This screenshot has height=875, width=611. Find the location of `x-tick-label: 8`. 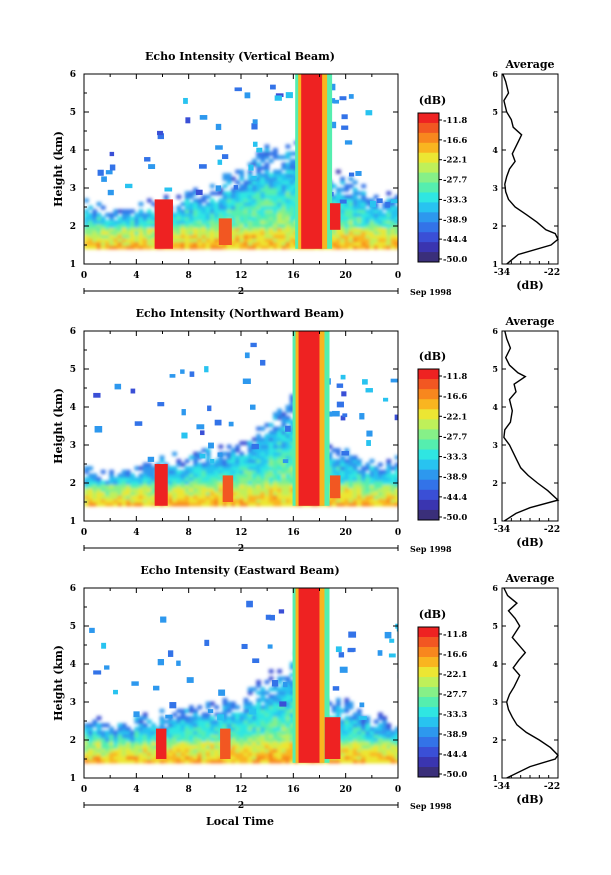

x-tick-label: 8 is located at coordinates (189, 276).